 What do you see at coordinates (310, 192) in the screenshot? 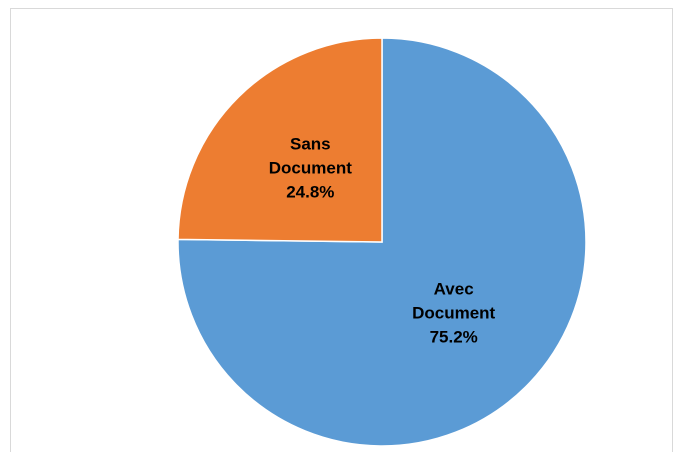
I see `value-label: 24.8%` at bounding box center [310, 192].